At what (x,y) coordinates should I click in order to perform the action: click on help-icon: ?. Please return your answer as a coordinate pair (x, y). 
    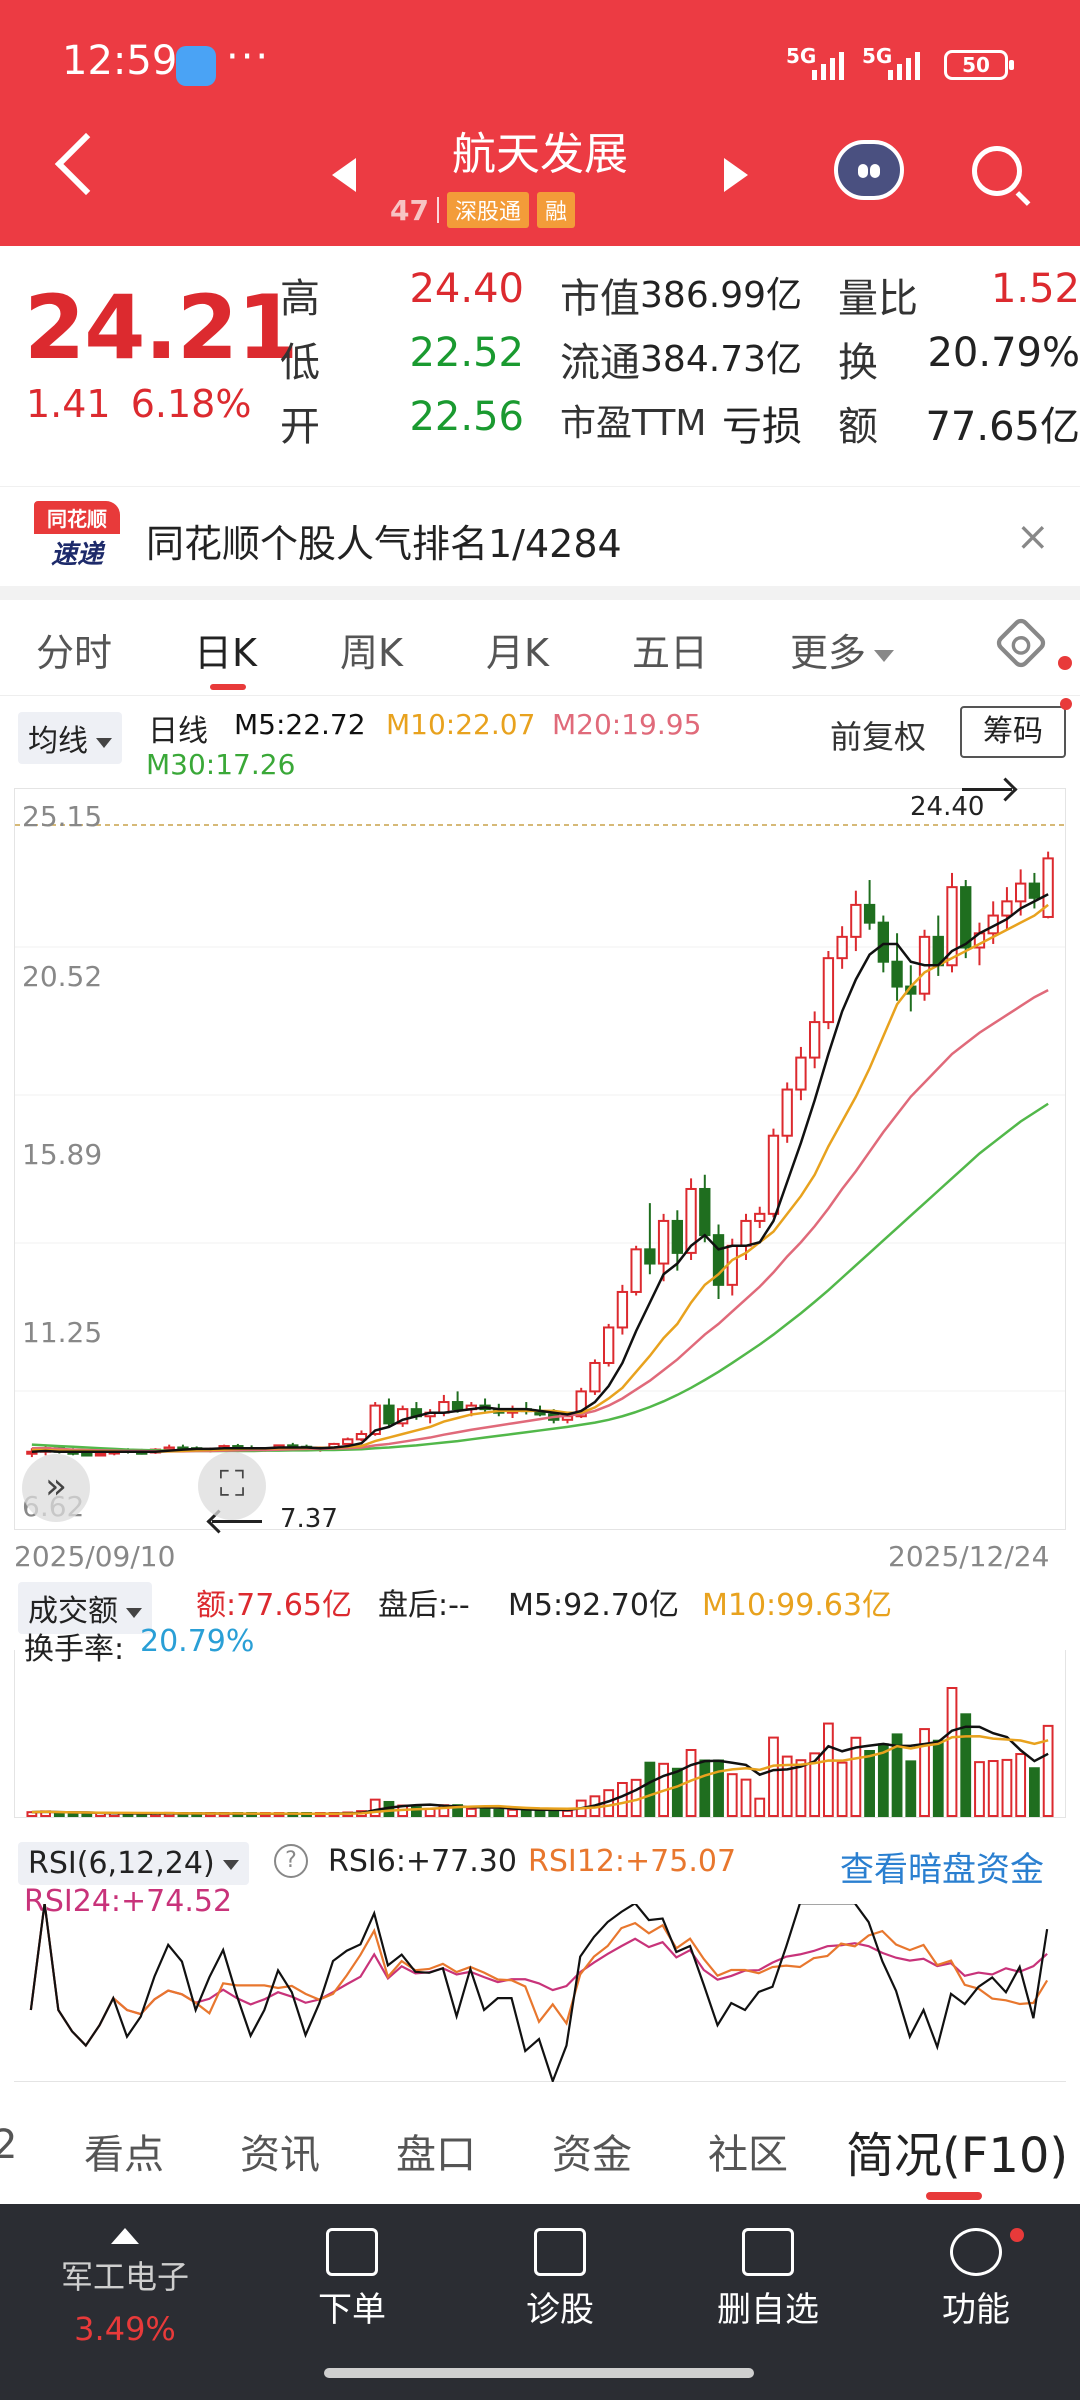
    Looking at the image, I should click on (291, 1861).